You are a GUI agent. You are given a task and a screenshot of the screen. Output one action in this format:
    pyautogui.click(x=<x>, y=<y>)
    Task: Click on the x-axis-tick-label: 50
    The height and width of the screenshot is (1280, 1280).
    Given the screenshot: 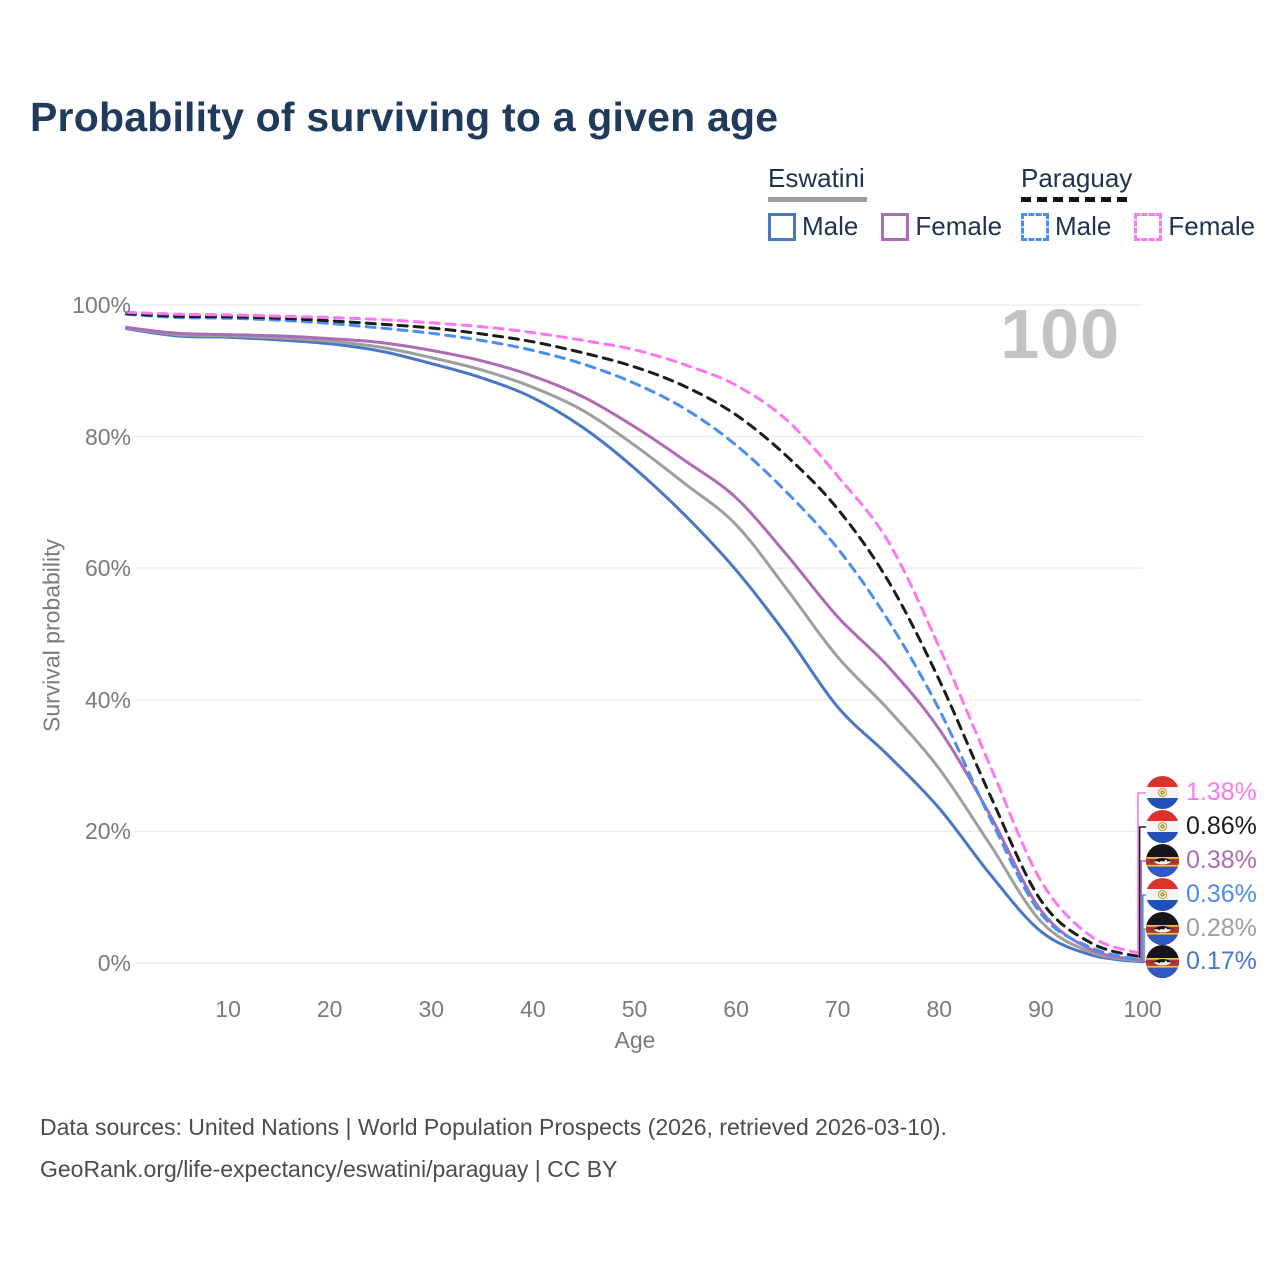 What is the action you would take?
    pyautogui.click(x=634, y=1009)
    